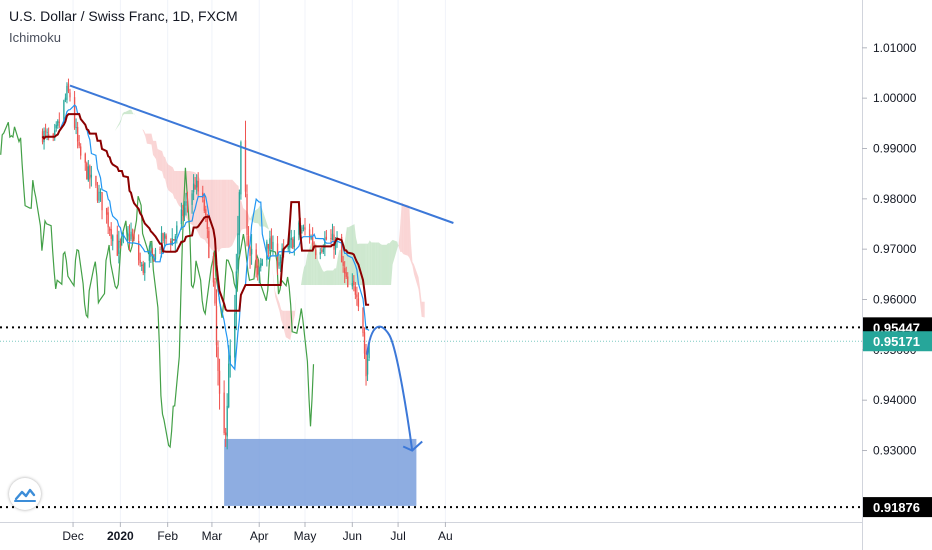 This screenshot has width=932, height=550. Describe the element at coordinates (390, 388) in the screenshot. I see `projection-curve` at that location.